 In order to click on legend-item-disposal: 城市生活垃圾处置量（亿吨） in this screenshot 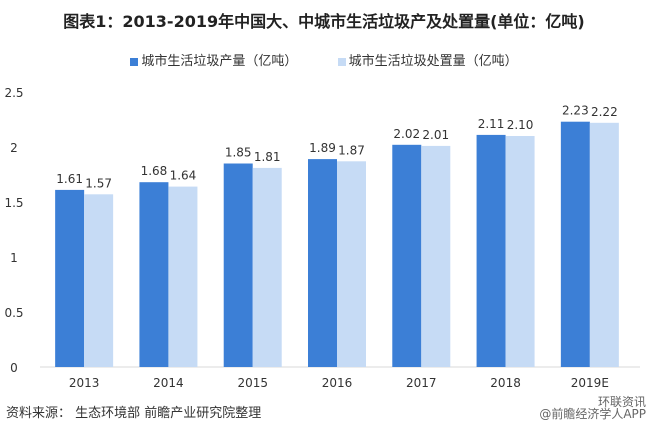, I will do `click(427, 59)`.